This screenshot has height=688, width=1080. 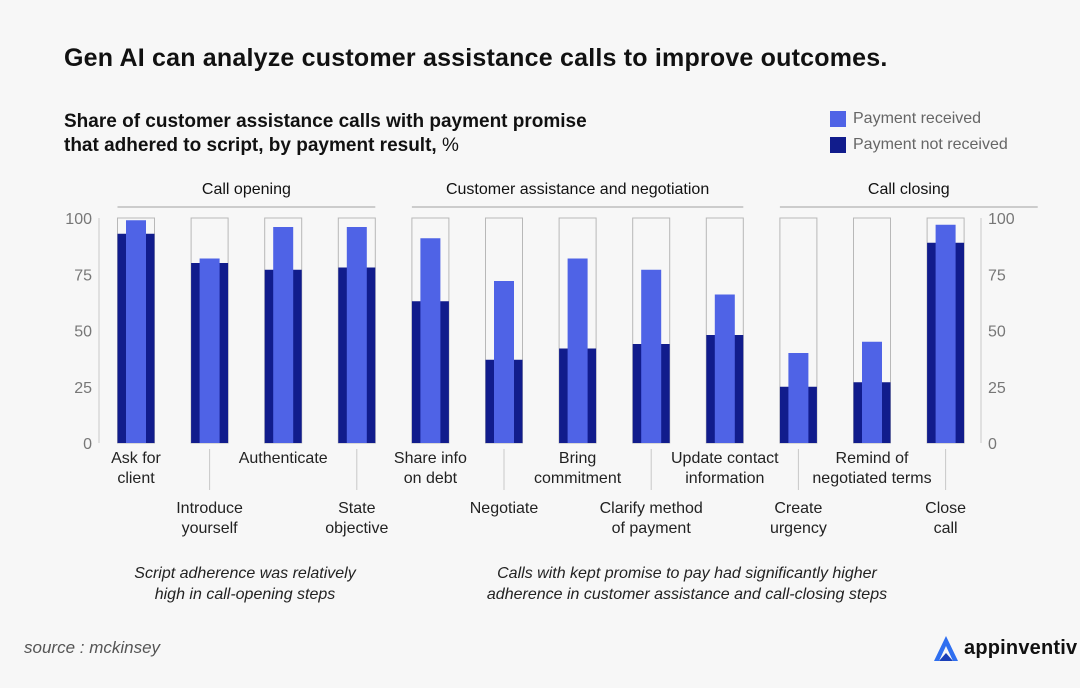 I want to click on brand-logo: appinventiv, so click(x=1004, y=648).